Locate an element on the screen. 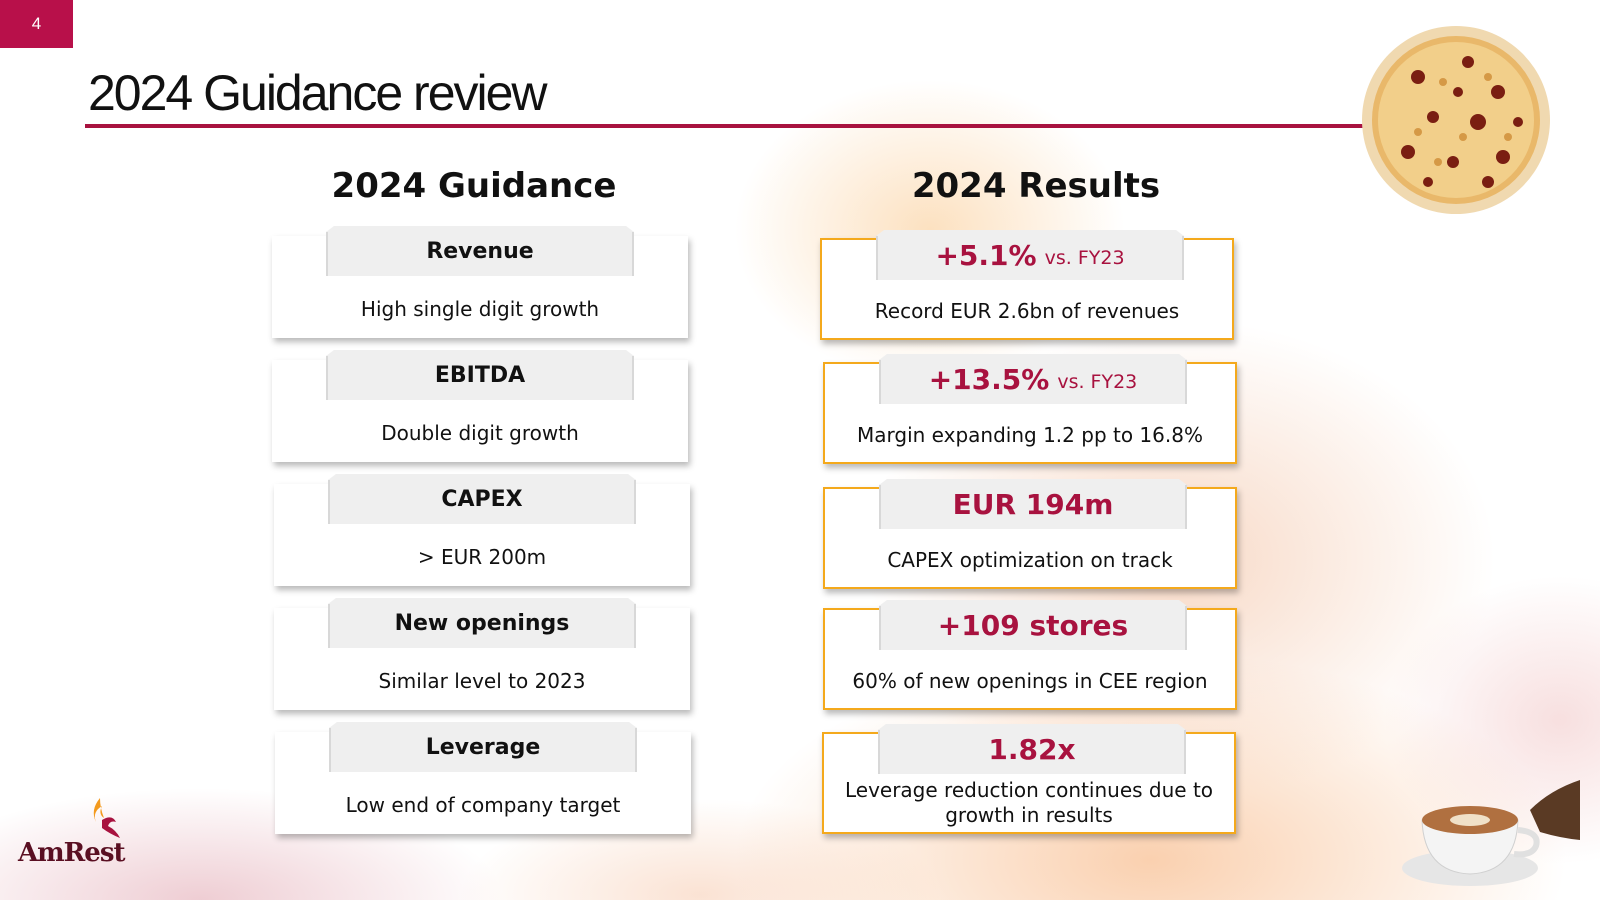 This screenshot has height=900, width=1600. results-card-text: CAPEX optimization on track is located at coordinates (1030, 559).